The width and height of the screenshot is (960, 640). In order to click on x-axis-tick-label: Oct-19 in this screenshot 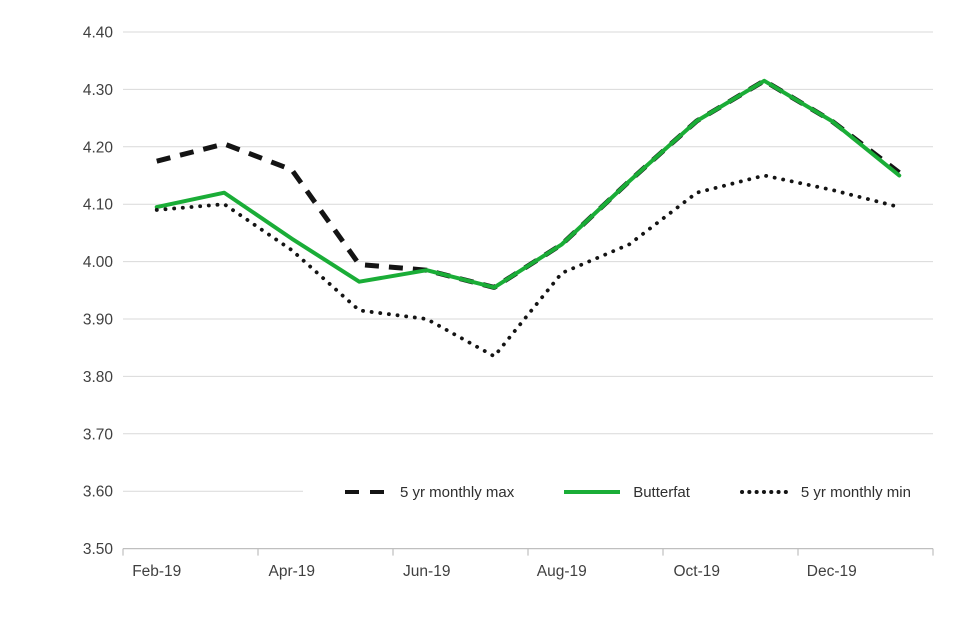, I will do `click(696, 571)`.